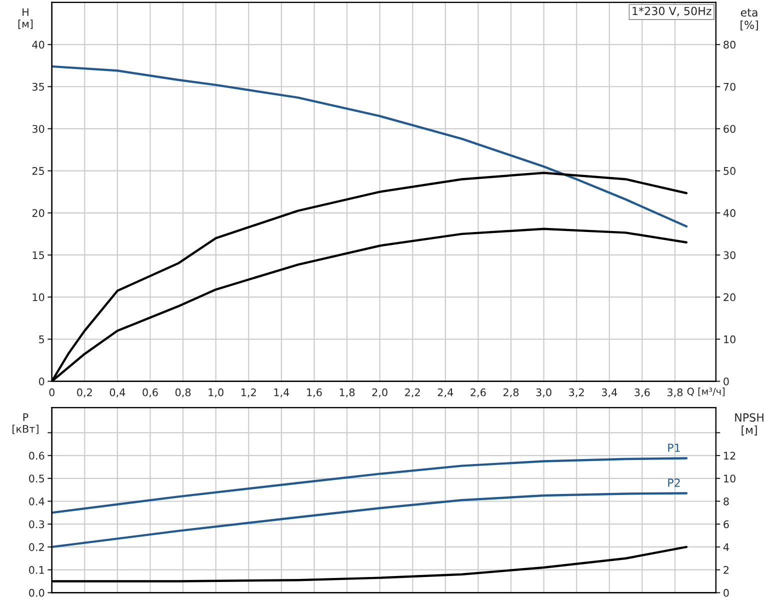 This screenshot has height=611, width=774. What do you see at coordinates (41, 381) in the screenshot?
I see `y-tick-label: 0` at bounding box center [41, 381].